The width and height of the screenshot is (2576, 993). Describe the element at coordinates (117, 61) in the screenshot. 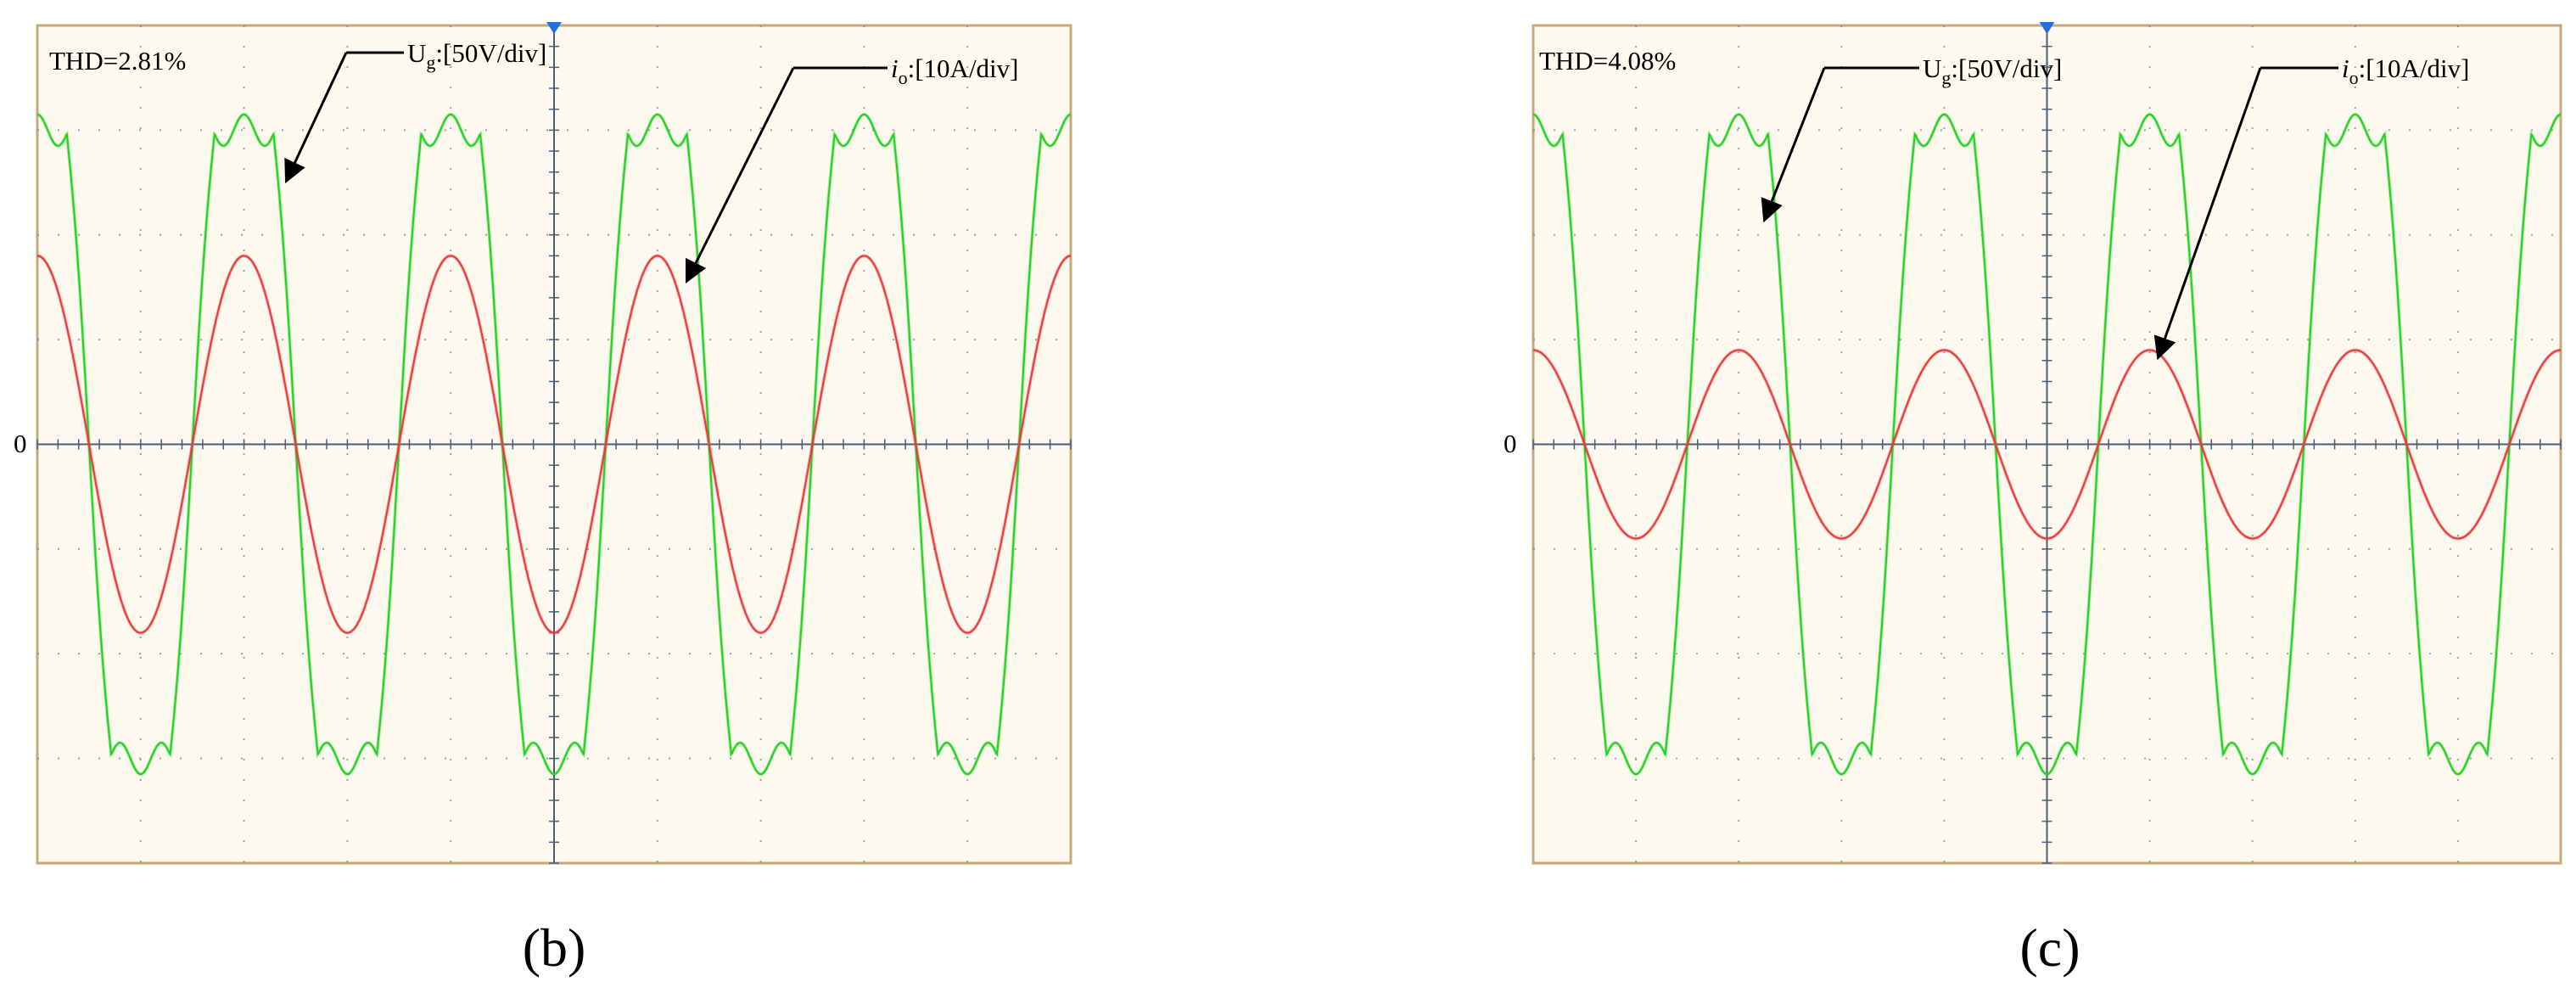

I see `thd-label: THD=2.81%` at that location.